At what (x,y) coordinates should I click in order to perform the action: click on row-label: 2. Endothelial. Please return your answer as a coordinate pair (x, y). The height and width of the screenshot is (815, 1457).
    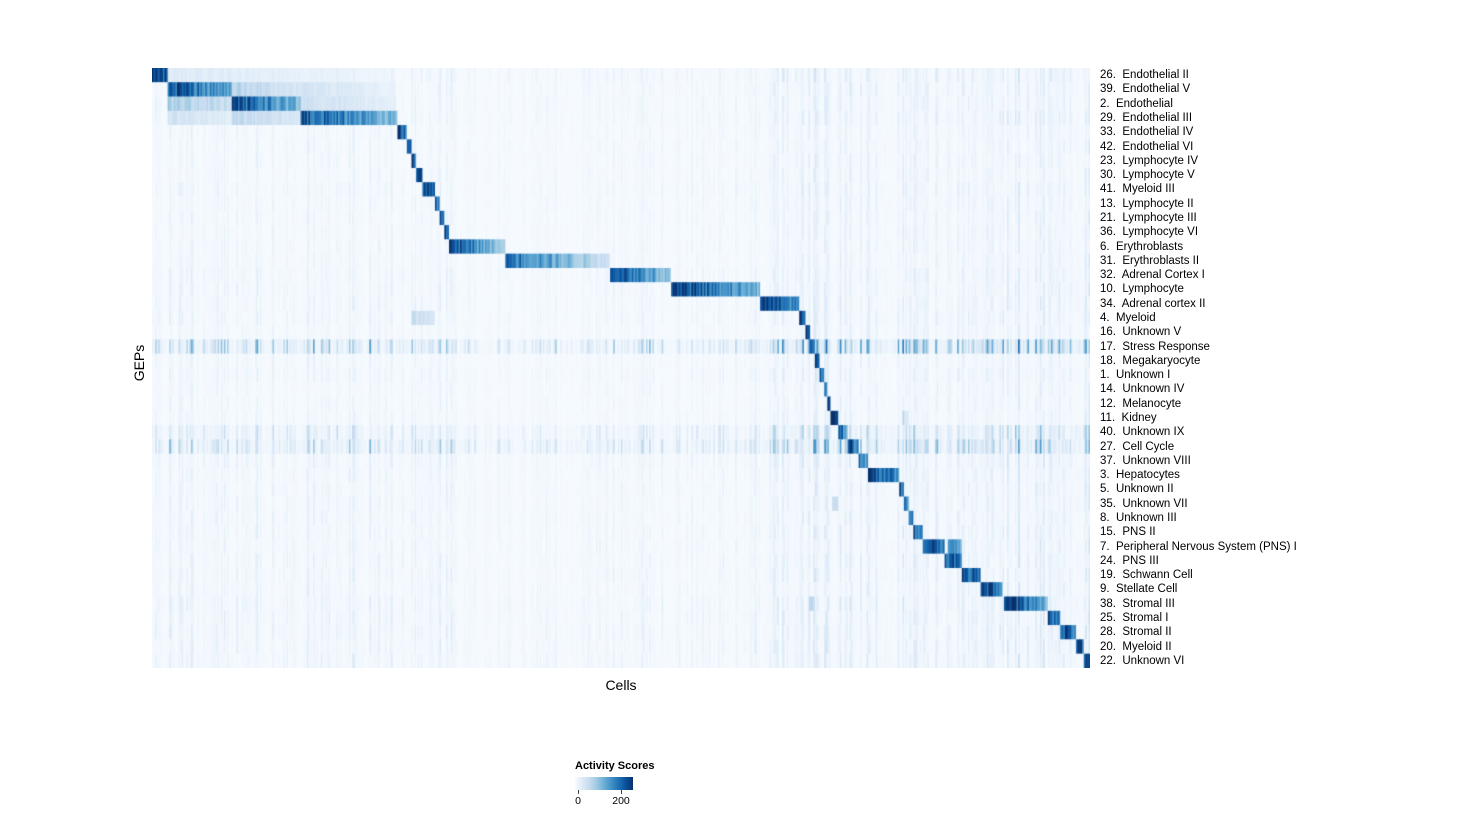
    Looking at the image, I should click on (1136, 103).